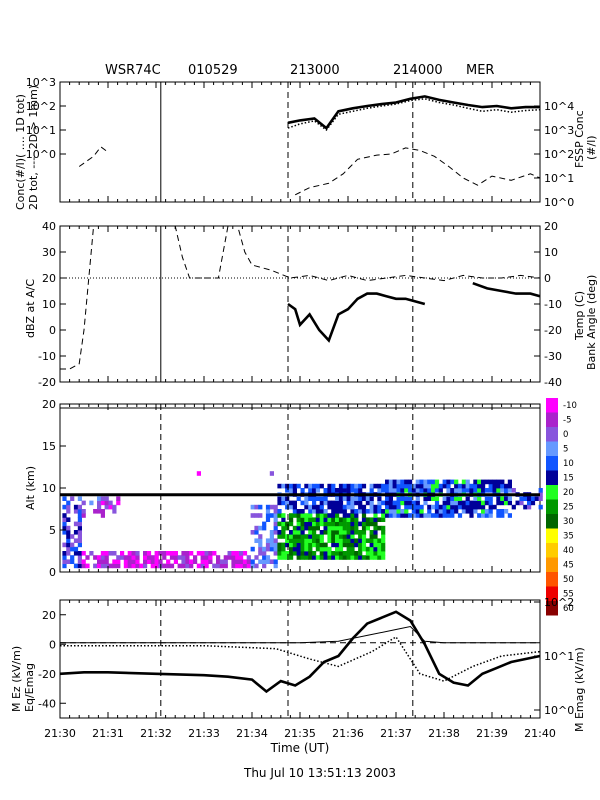 The width and height of the screenshot is (600, 800). What do you see at coordinates (47, 382) in the screenshot?
I see `panel-2-left-tick-label: -20` at bounding box center [47, 382].